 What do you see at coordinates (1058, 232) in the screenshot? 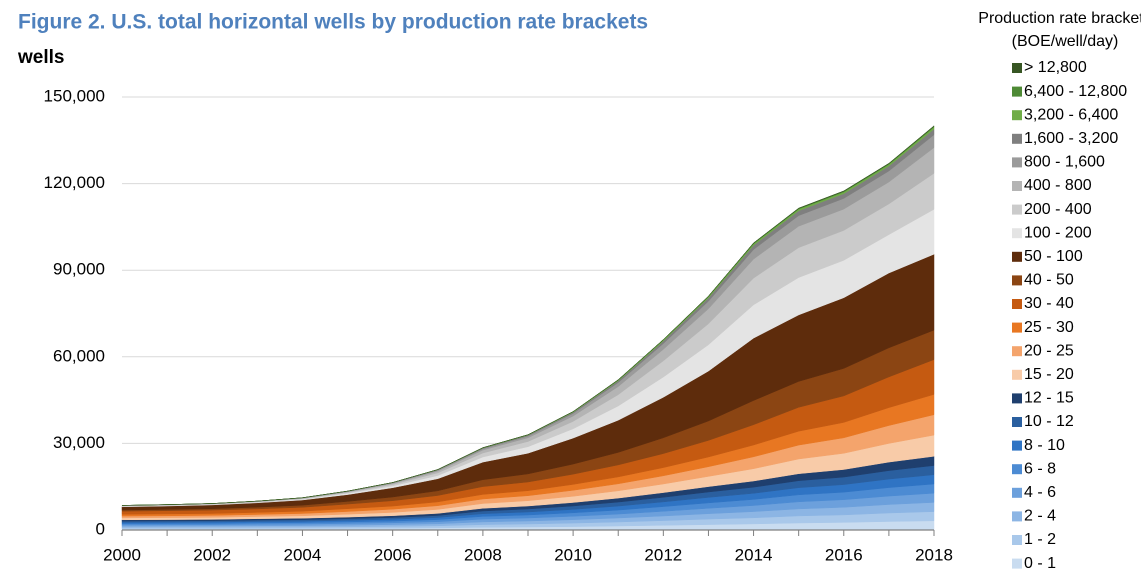
I see `legend-label: 100 - 200` at bounding box center [1058, 232].